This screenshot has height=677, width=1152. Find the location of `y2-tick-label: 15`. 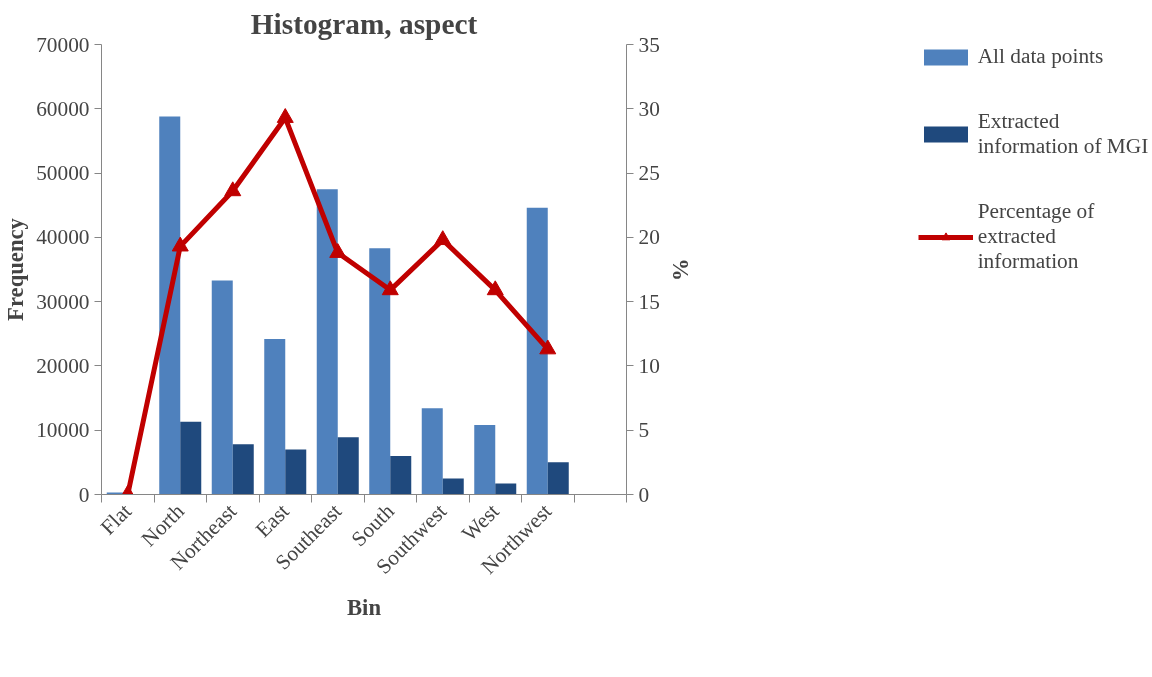

y2-tick-label: 15 is located at coordinates (649, 301).